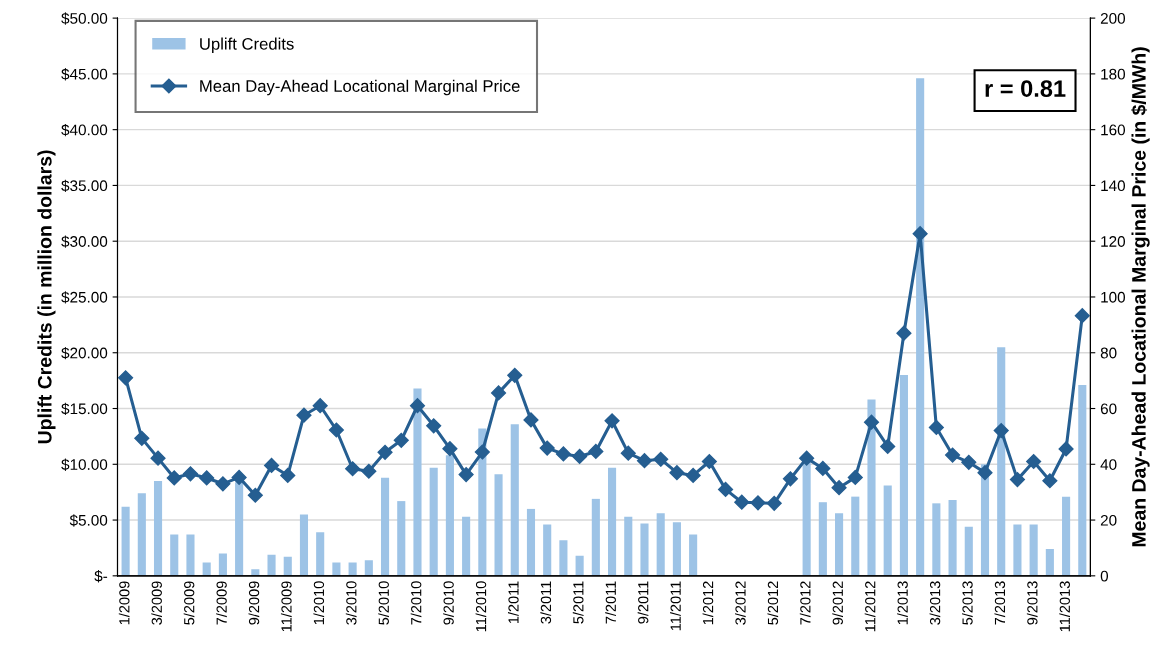  Describe the element at coordinates (46, 297) in the screenshot. I see `y-axis-title: Uplift Credits (in million dollars)` at that location.